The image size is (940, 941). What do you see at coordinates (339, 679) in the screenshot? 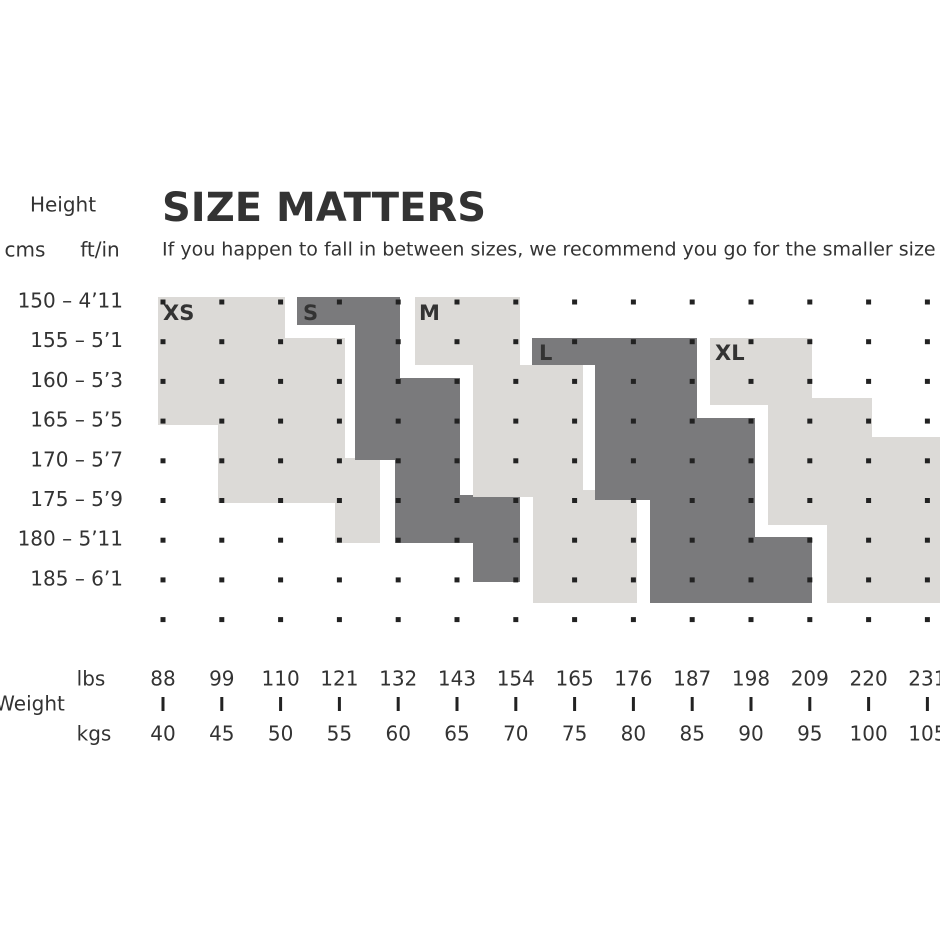
I see `lbs-value: 121` at bounding box center [339, 679].